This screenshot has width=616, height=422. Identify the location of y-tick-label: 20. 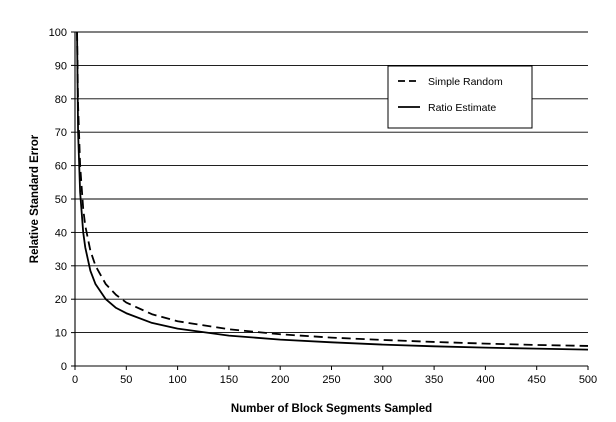
(61, 300).